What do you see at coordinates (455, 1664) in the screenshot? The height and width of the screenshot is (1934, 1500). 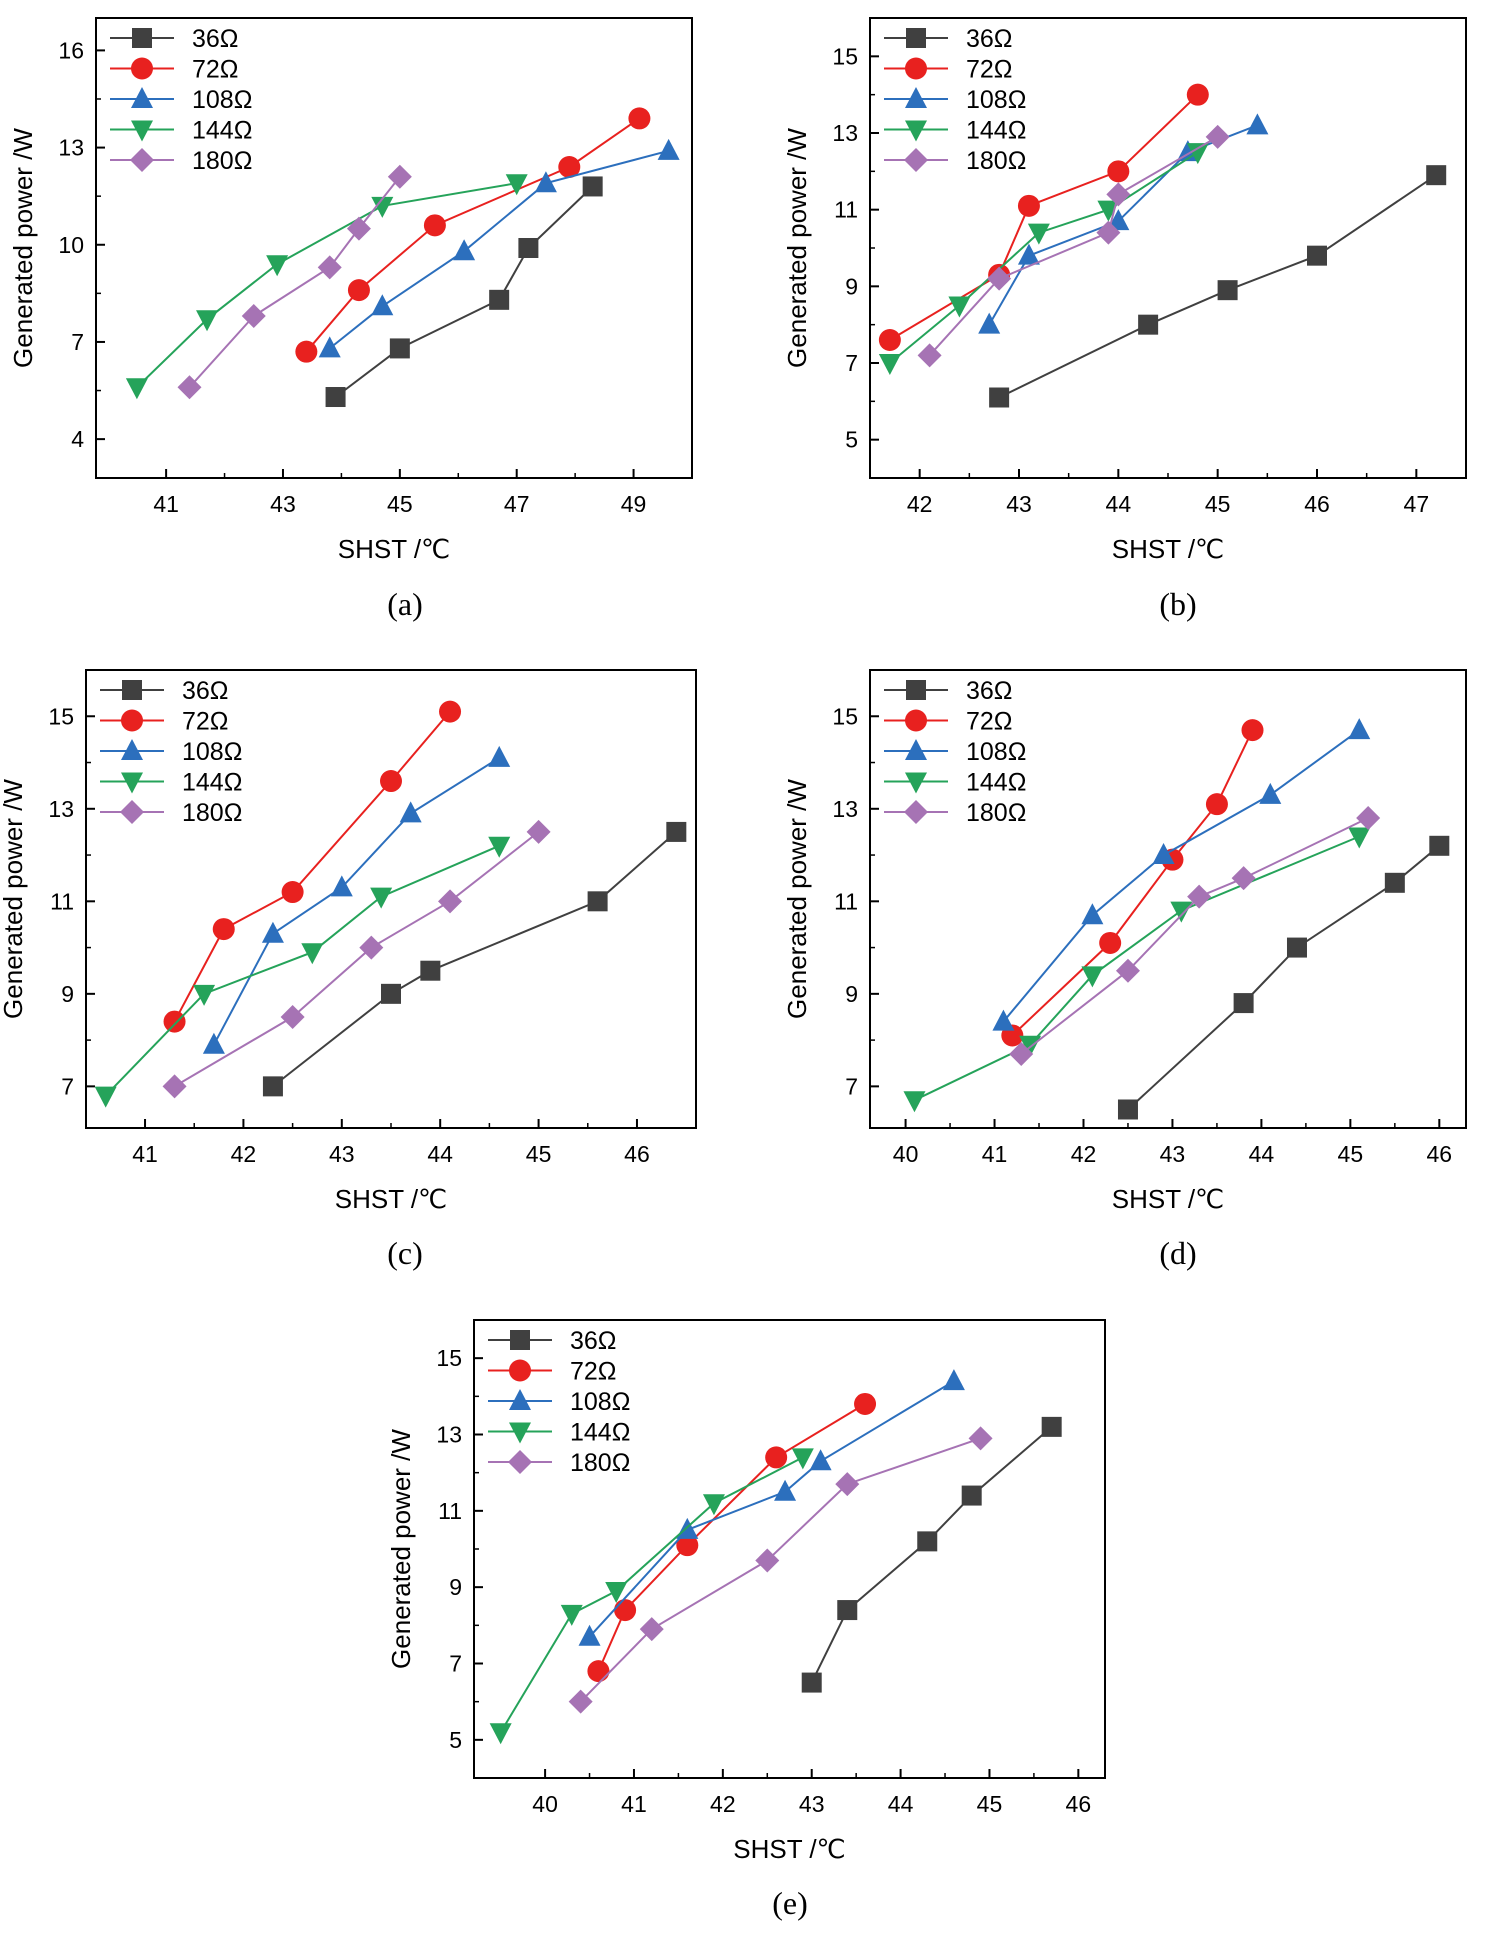 I see `y-tick-label: 7` at bounding box center [455, 1664].